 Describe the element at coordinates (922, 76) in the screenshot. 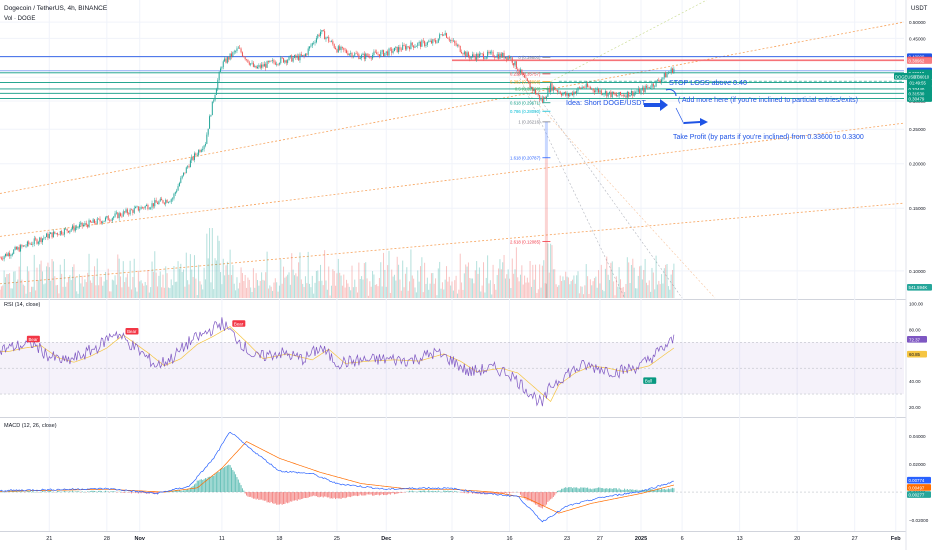

I see `price-badge-value: 0.36010` at that location.